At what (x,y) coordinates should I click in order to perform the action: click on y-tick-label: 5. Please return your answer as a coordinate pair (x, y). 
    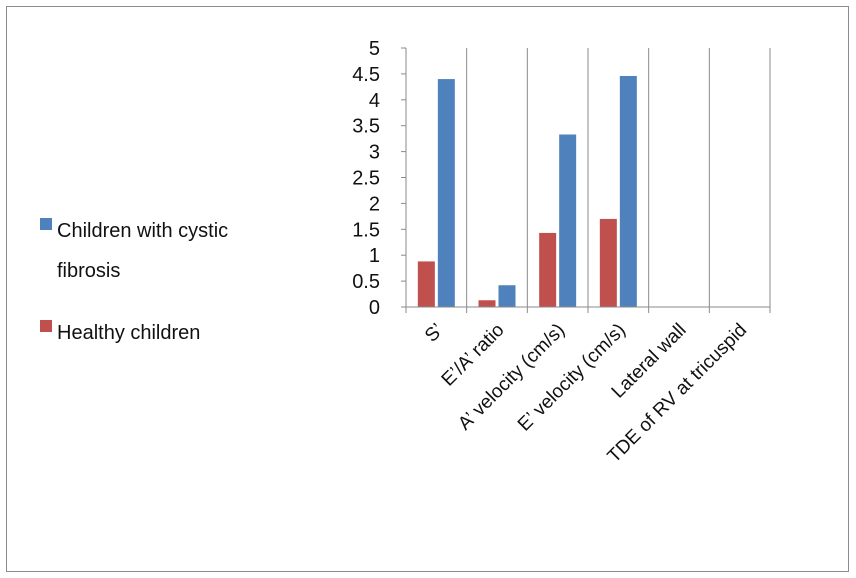
    Looking at the image, I should click on (374, 49).